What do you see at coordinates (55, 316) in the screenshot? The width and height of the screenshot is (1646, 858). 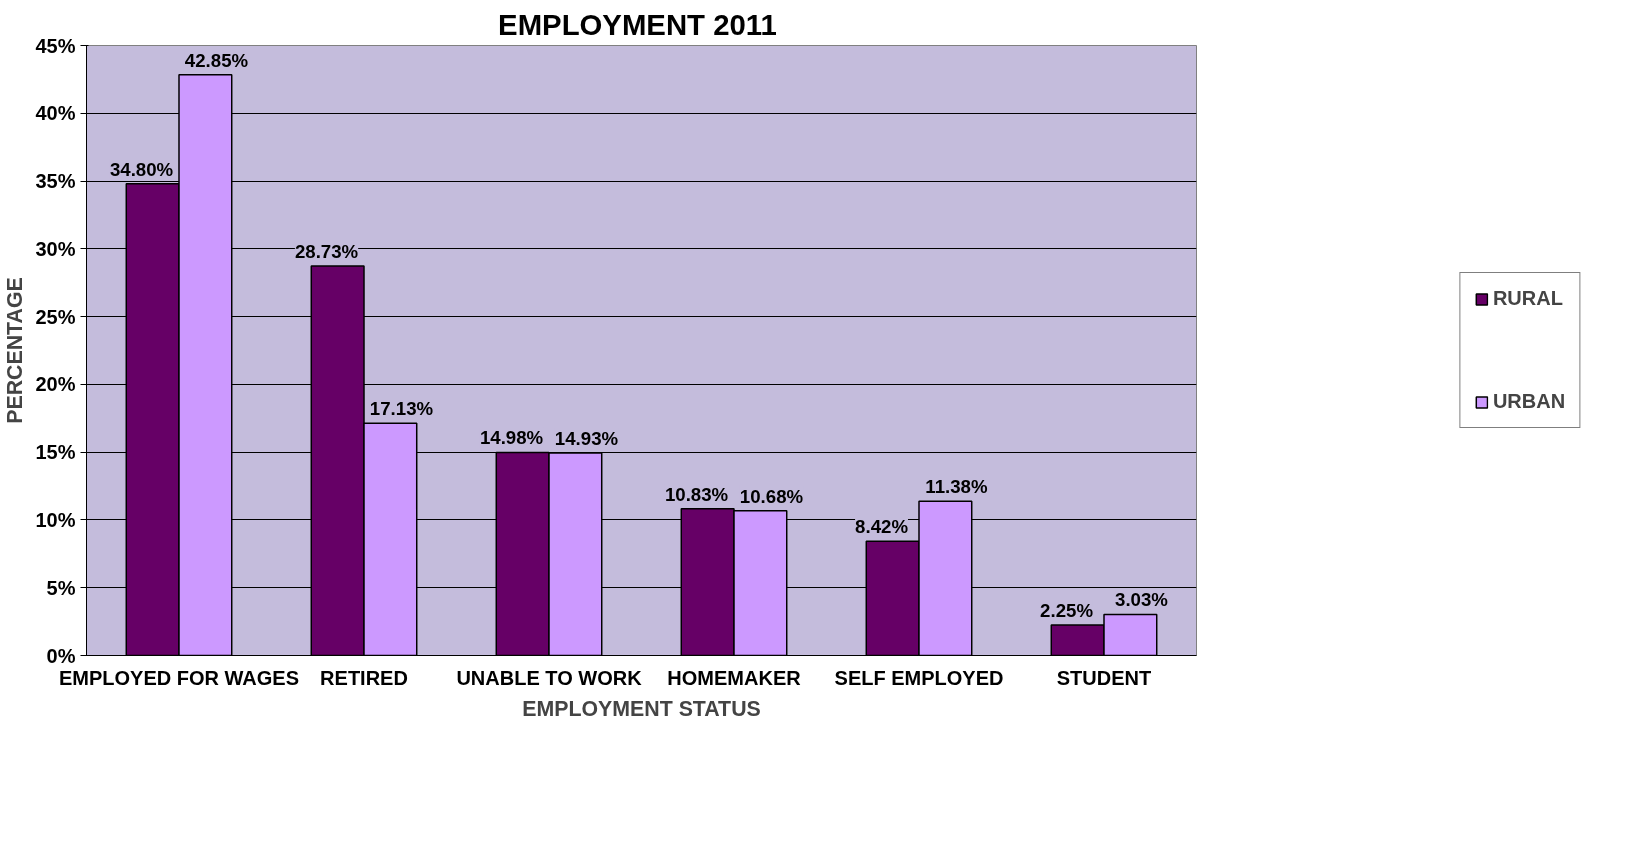 I see `y-tick-label: 25%` at bounding box center [55, 316].